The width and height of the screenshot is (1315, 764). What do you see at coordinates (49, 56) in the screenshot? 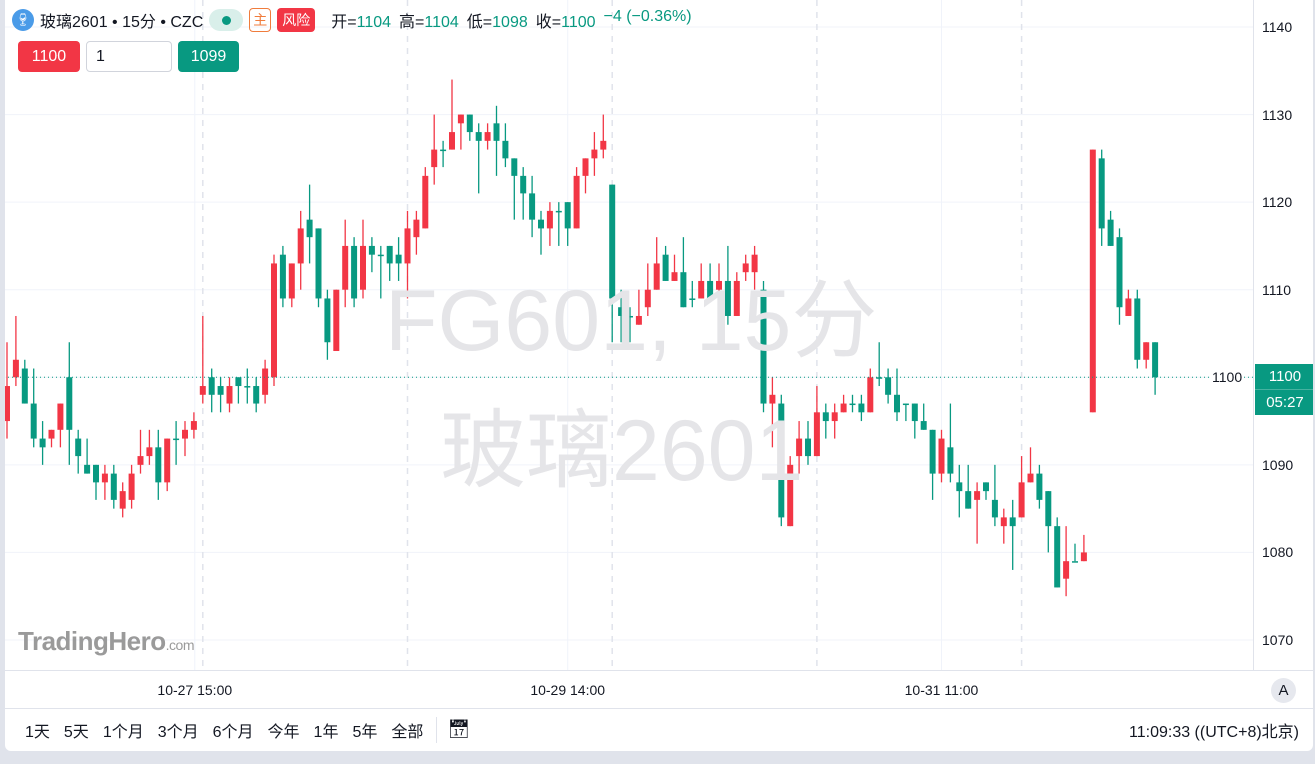
I see `sell-button: 1100` at bounding box center [49, 56].